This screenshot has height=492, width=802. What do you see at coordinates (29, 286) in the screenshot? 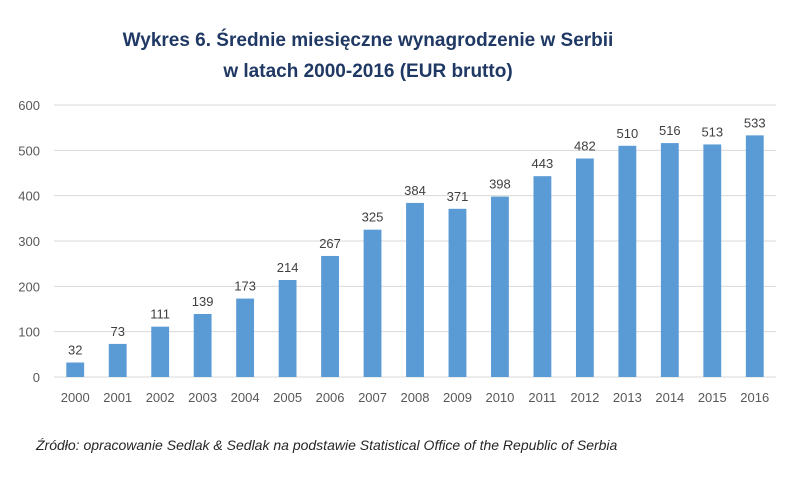
I see `y-tick-label: 200` at bounding box center [29, 286].